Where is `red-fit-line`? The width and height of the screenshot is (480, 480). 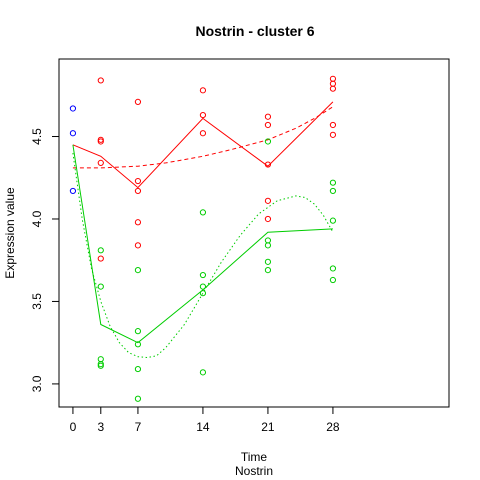
red-fit-line is located at coordinates (203, 137).